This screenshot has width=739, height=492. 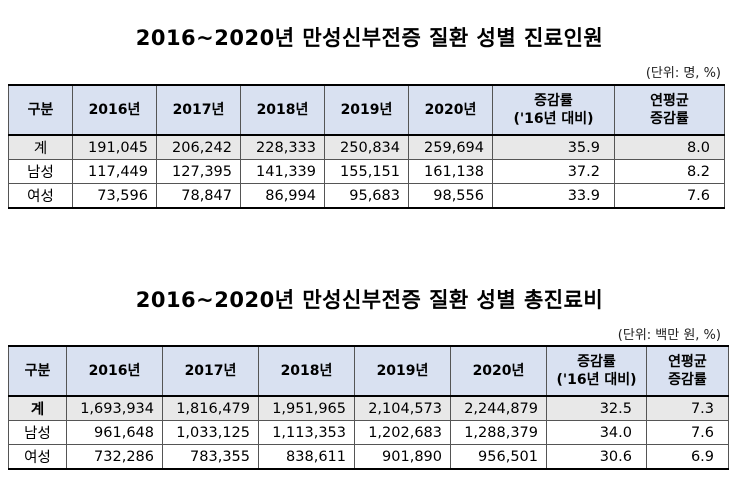 I want to click on cell-2020: 1,288,379, so click(x=498, y=432).